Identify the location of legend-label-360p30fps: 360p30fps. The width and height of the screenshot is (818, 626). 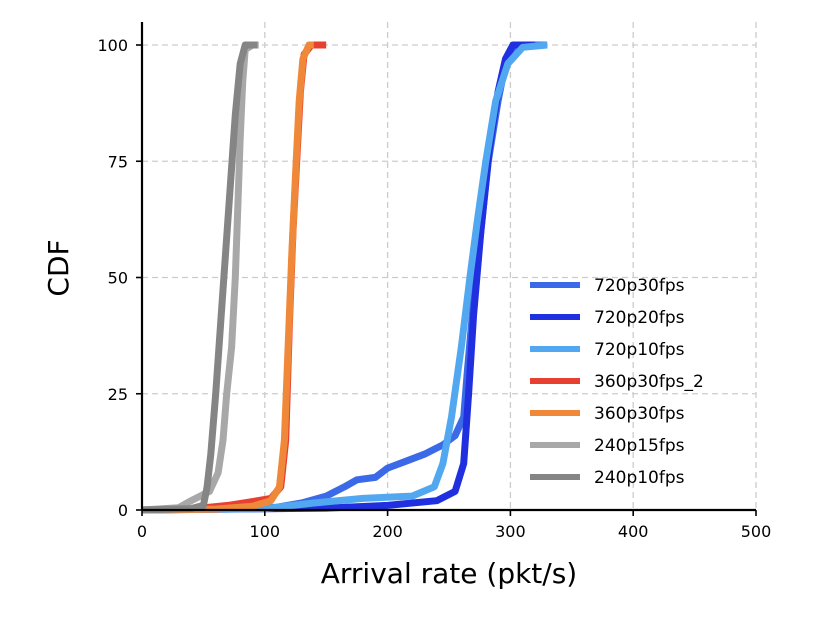
(639, 414).